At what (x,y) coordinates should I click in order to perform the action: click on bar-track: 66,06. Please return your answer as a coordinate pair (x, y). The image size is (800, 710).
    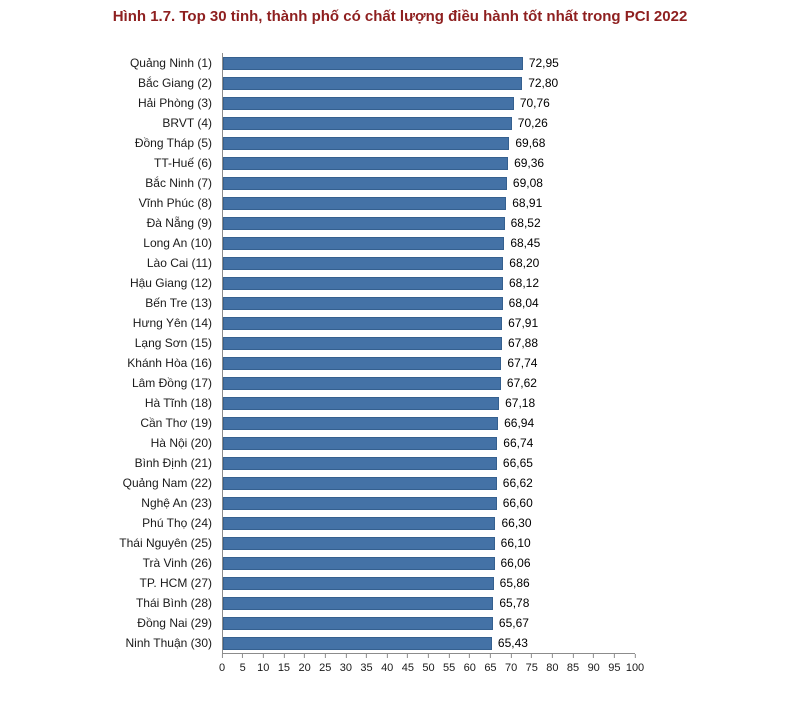
    Looking at the image, I should click on (428, 563).